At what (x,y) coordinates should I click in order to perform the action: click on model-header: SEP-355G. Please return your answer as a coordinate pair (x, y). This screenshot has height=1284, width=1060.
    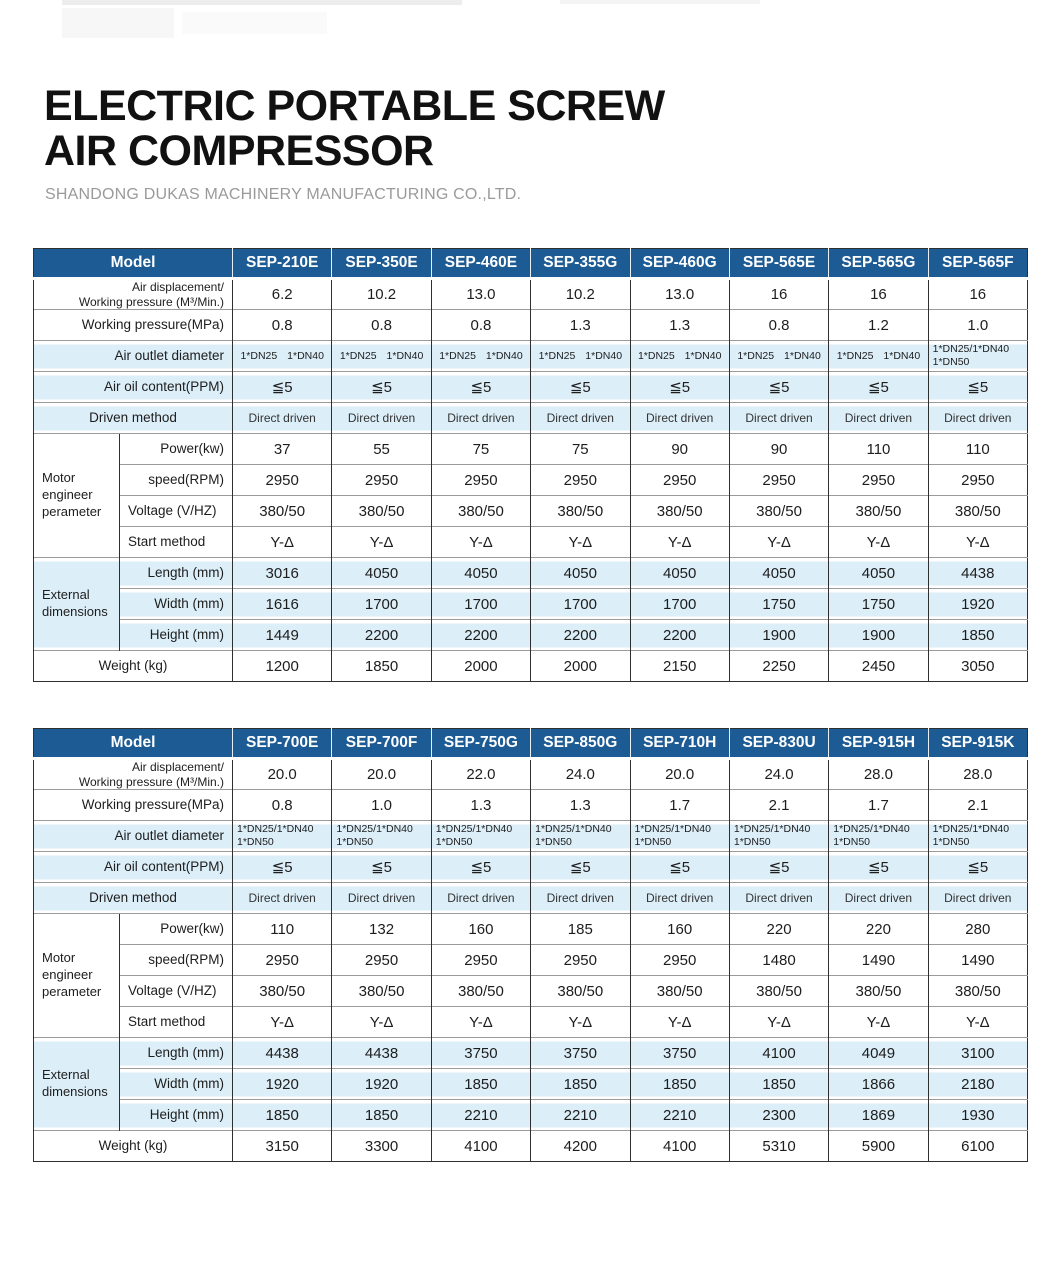
    Looking at the image, I should click on (580, 264).